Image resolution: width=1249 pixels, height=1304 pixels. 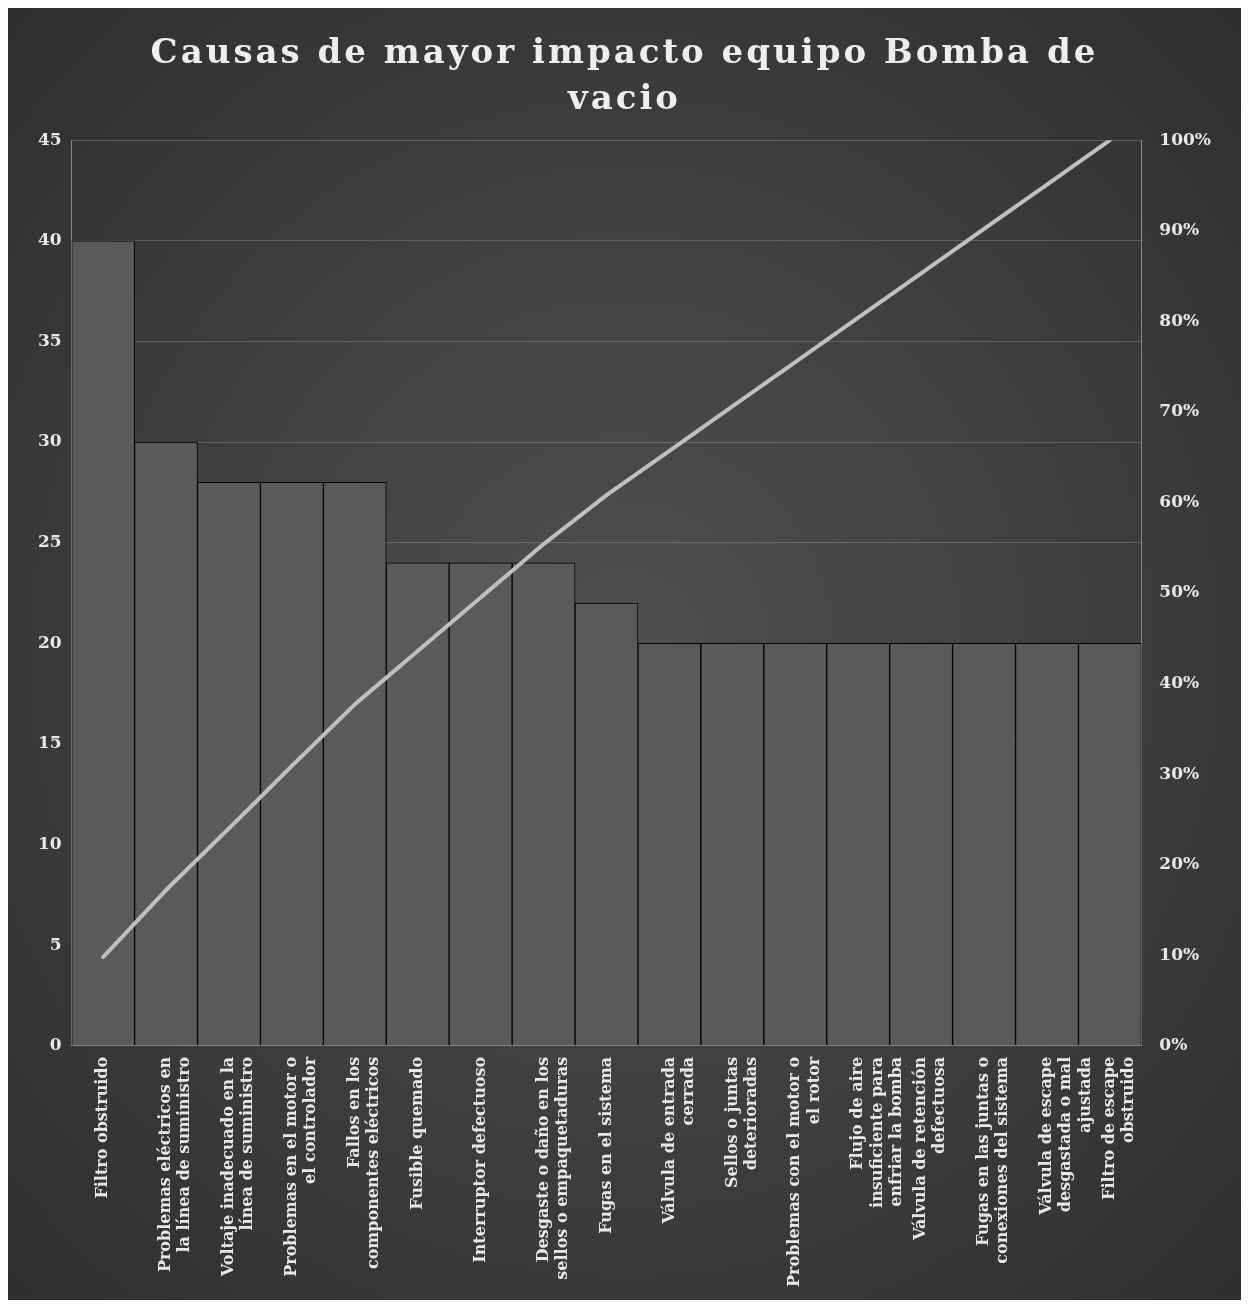 I want to click on y-tick-label: 10, so click(x=49, y=842).